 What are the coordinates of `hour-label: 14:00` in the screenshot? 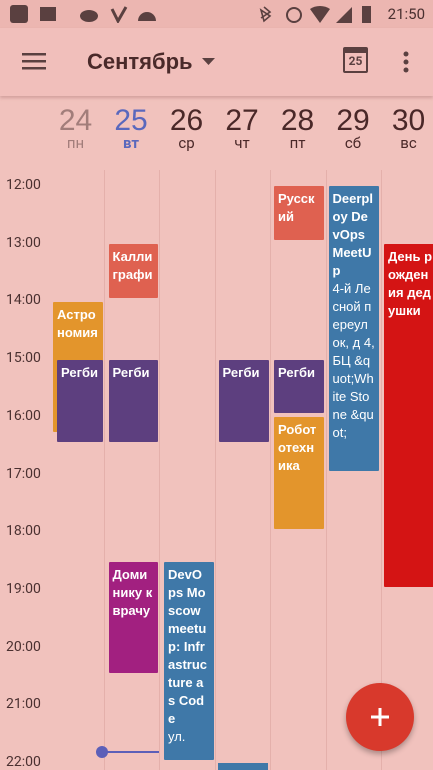 It's located at (23, 300).